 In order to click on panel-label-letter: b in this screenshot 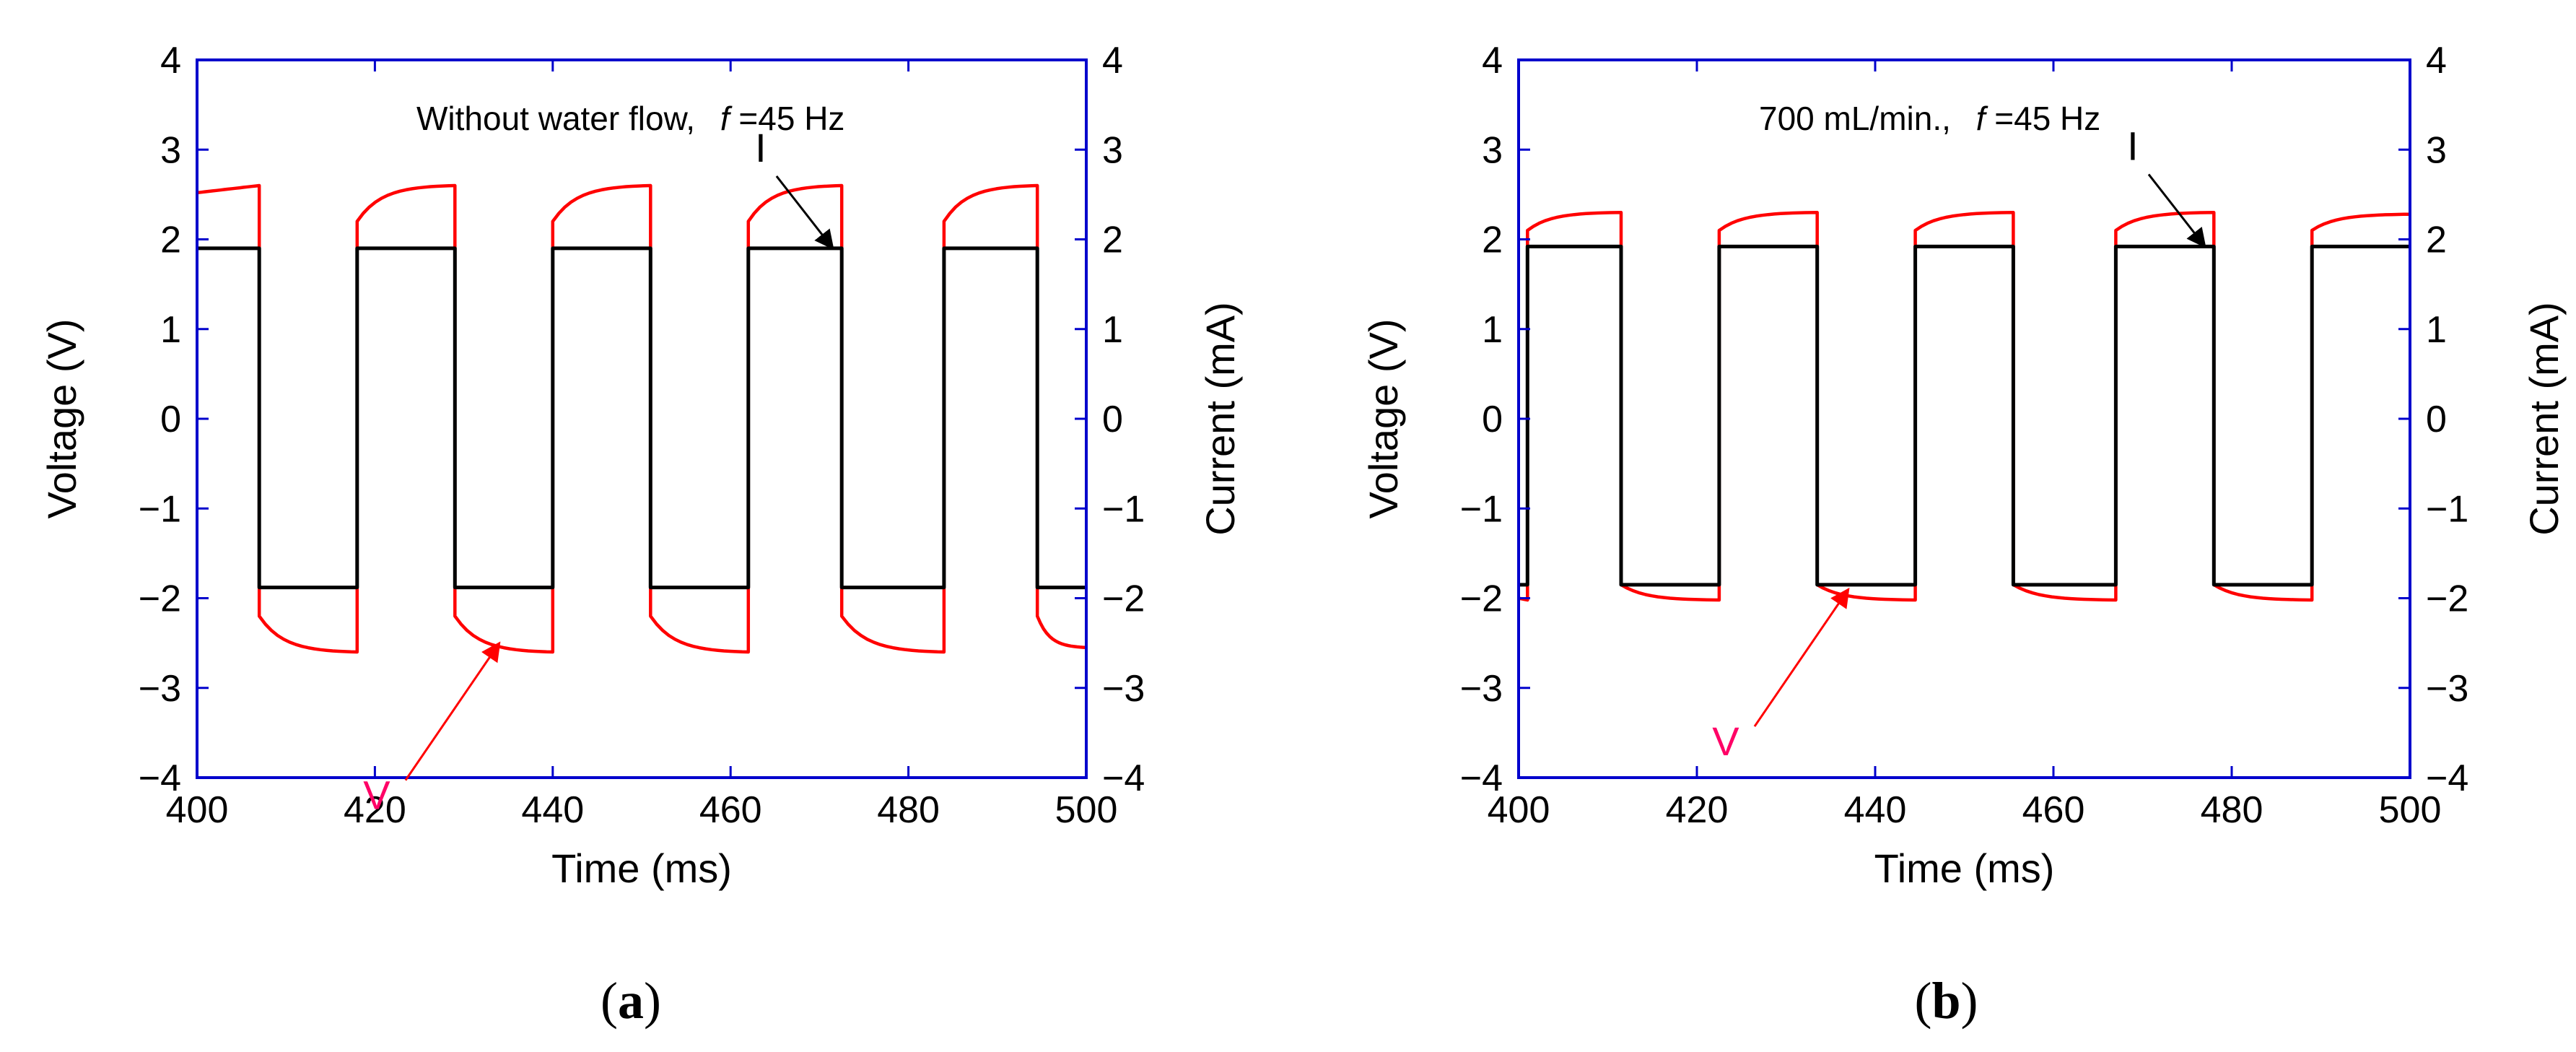, I will do `click(1945, 1001)`.